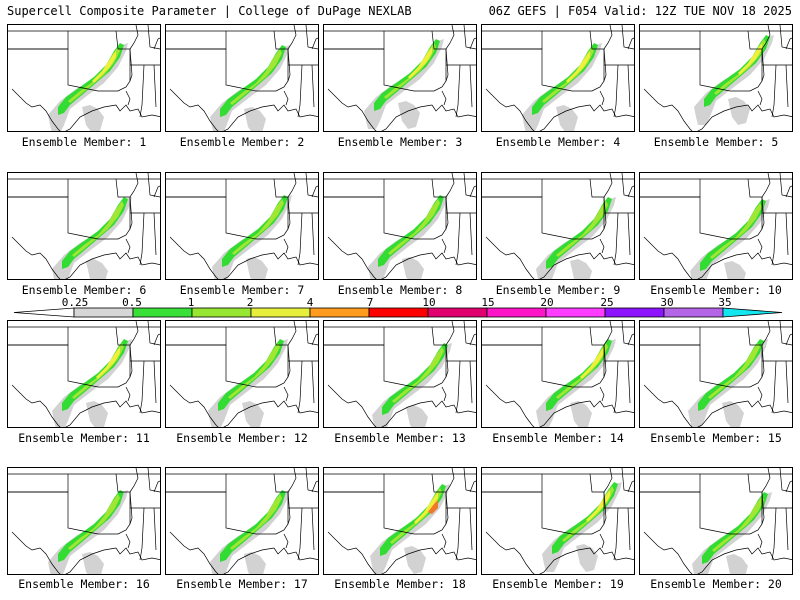 This screenshot has height=600, width=800. Describe the element at coordinates (558, 142) in the screenshot. I see `ensemble-member-label: Ensemble Member: 4` at that location.